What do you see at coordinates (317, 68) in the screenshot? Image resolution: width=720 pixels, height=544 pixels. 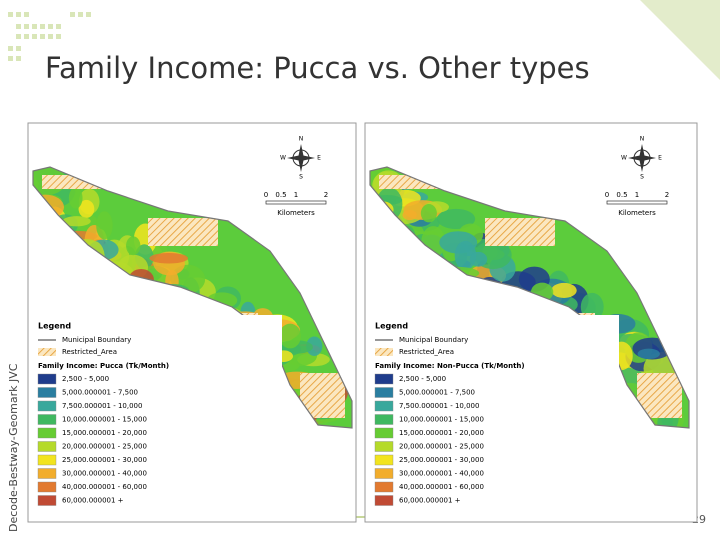 I see `slide-title: Family Income: Pucca vs. Other types` at bounding box center [317, 68].